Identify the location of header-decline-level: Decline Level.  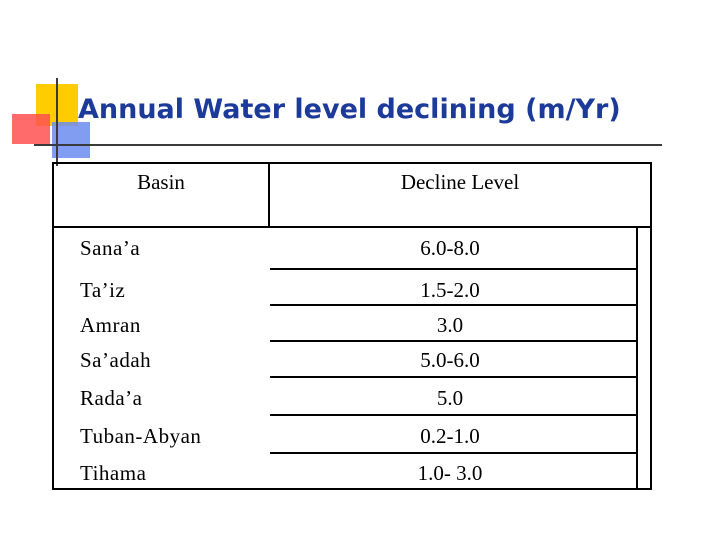
(460, 182).